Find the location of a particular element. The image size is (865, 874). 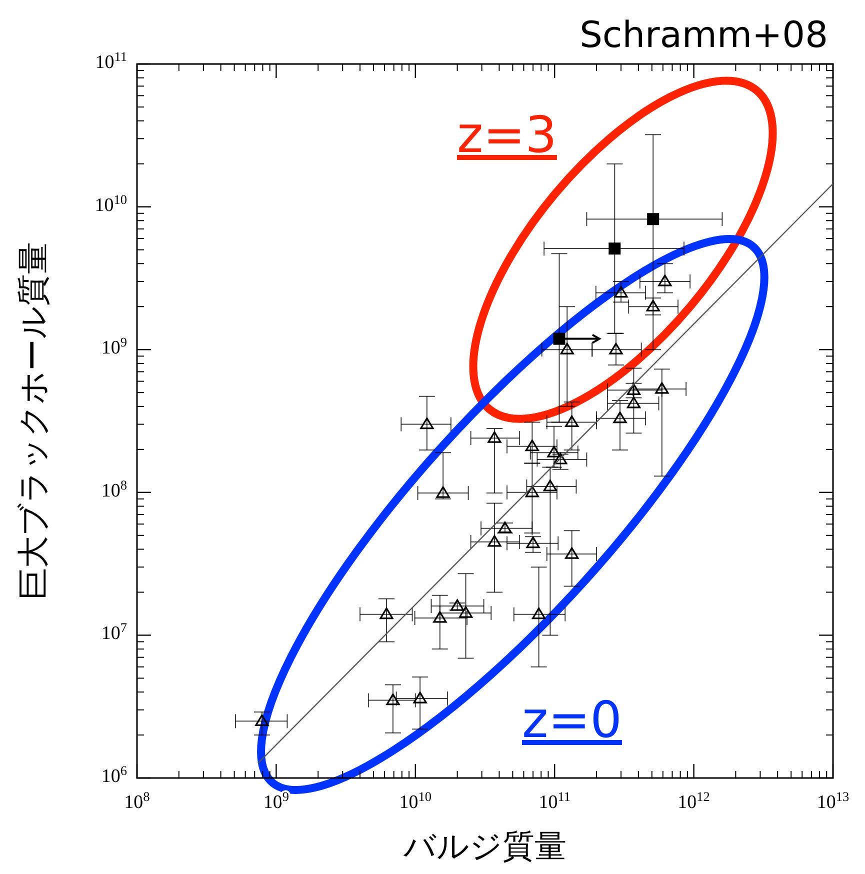

annotation: z=3 is located at coordinates (507, 135).